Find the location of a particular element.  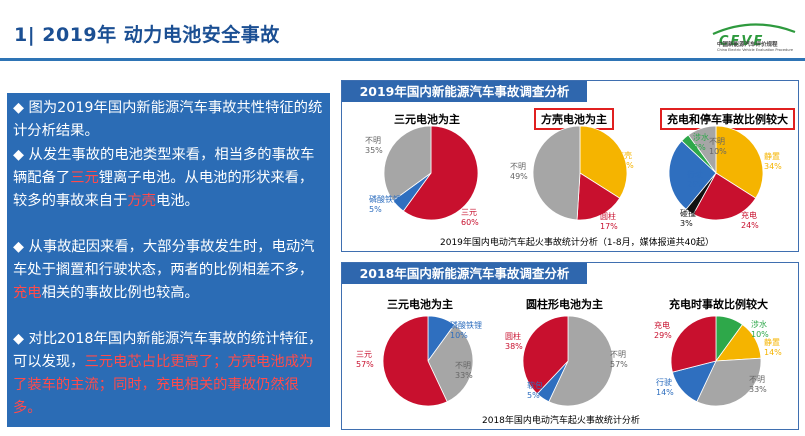

slice-label-不明: 不明 10% is located at coordinates (718, 146).